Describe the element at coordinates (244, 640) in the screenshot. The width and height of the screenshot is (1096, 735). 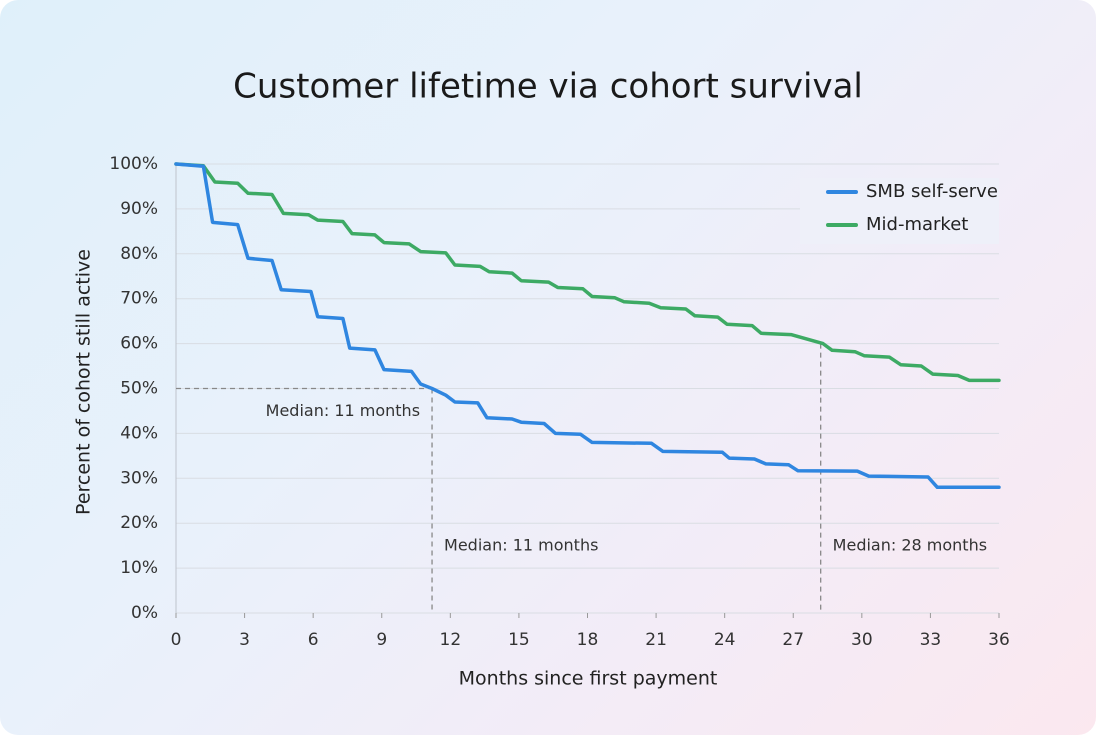
I see `x-tick-label: 3` at that location.